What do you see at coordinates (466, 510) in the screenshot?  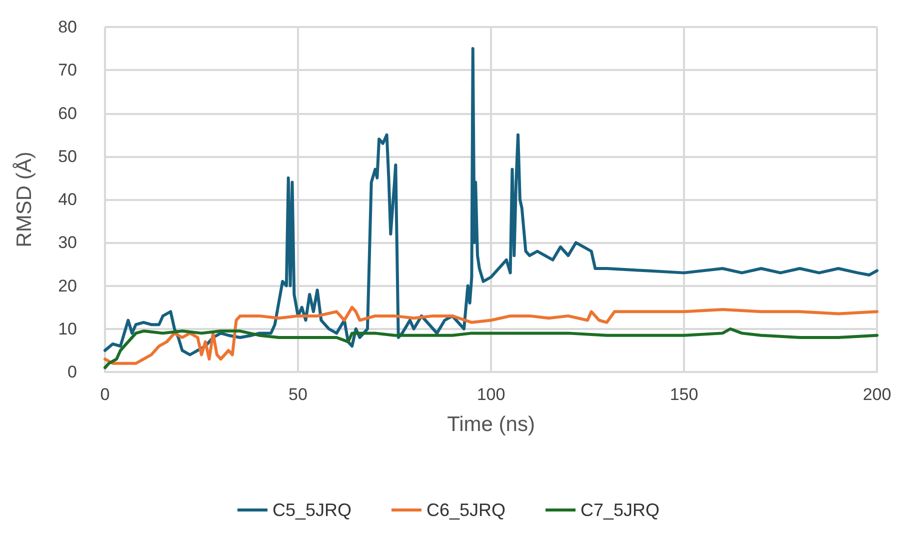 I see `legend-label: C6_5JRQ` at bounding box center [466, 510].